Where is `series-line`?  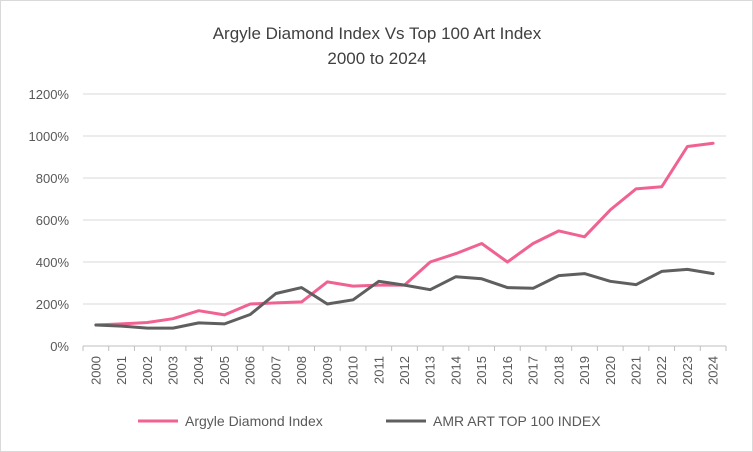
series-line is located at coordinates (404, 298).